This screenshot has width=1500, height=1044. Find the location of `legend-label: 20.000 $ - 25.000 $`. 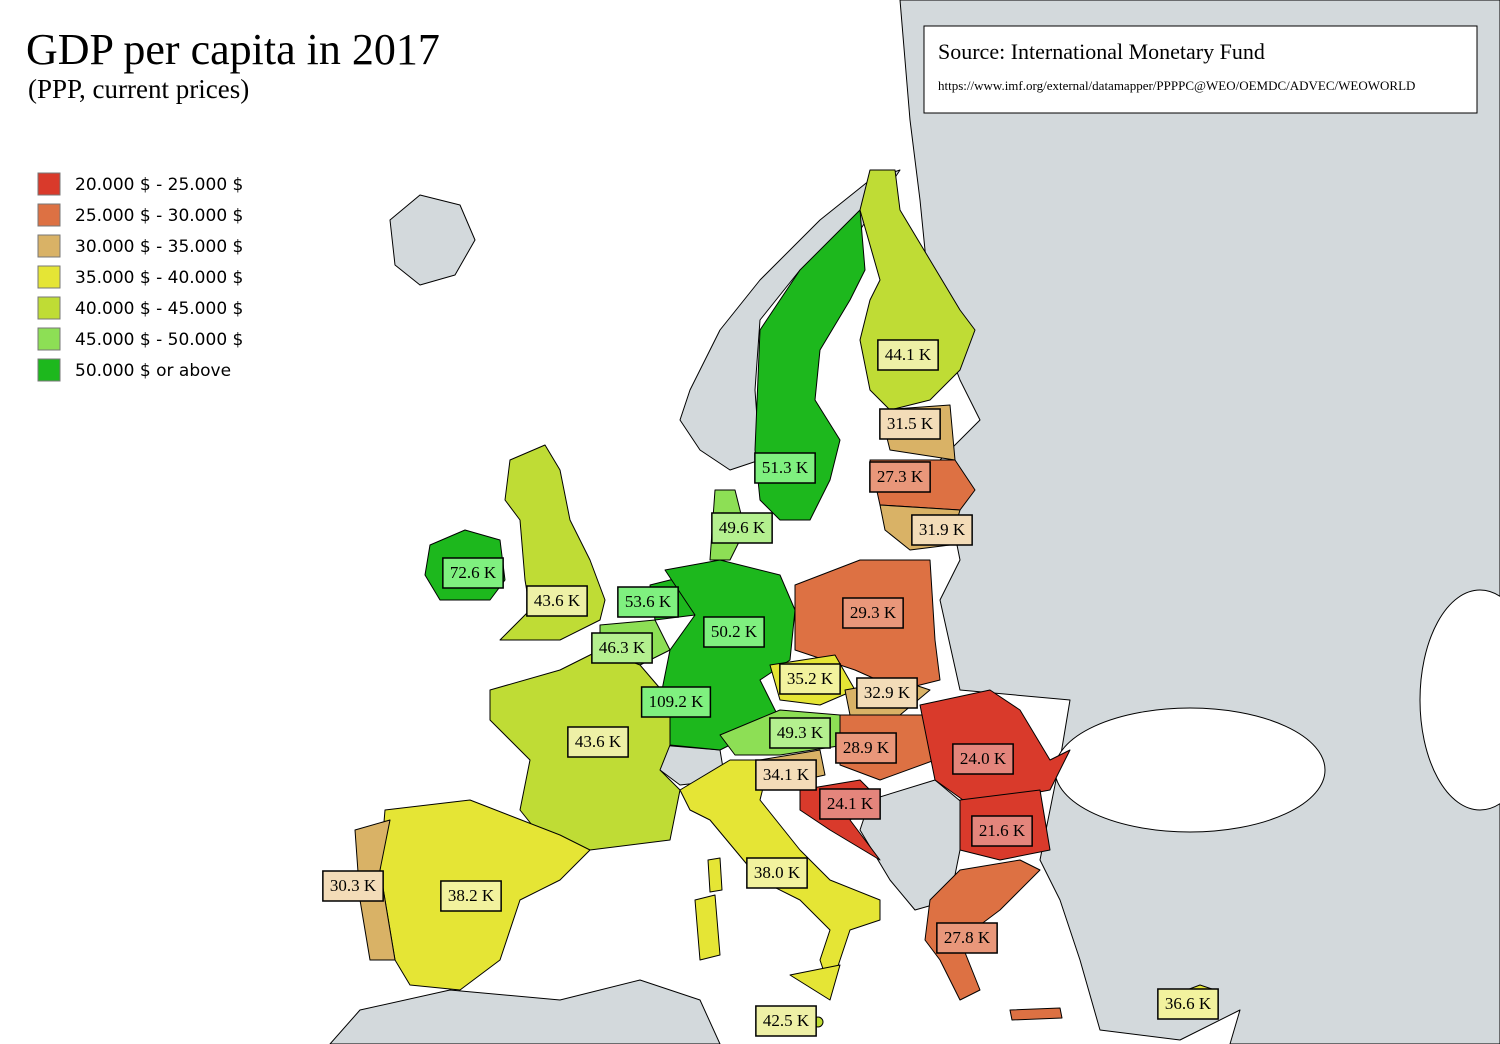

legend-label: 20.000 $ - 25.000 $ is located at coordinates (159, 185).